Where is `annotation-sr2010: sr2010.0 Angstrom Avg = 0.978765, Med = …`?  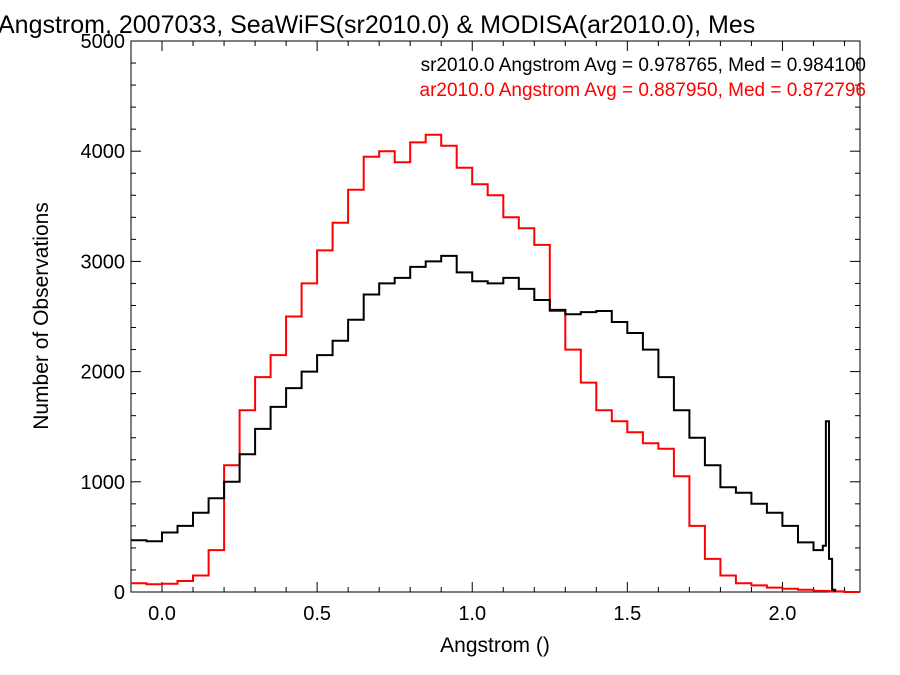
annotation-sr2010: sr2010.0 Angstrom Avg = 0.978765, Med = … is located at coordinates (643, 65).